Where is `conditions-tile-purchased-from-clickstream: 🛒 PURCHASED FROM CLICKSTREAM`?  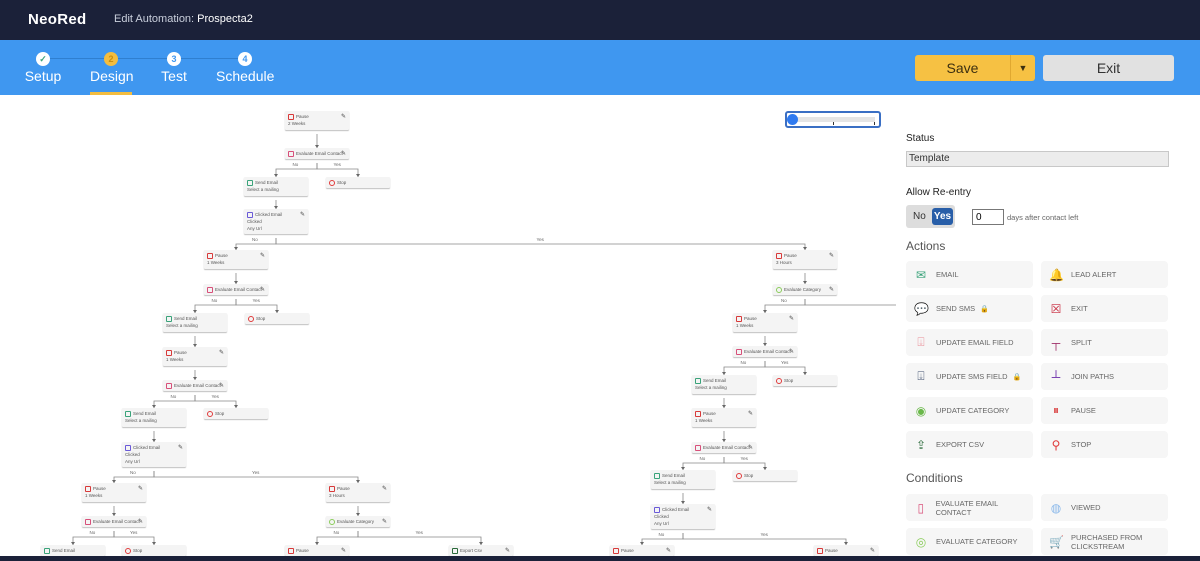
conditions-tile-purchased-from-clickstream: 🛒 PURCHASED FROM CLICKSTREAM is located at coordinates (1104, 541).